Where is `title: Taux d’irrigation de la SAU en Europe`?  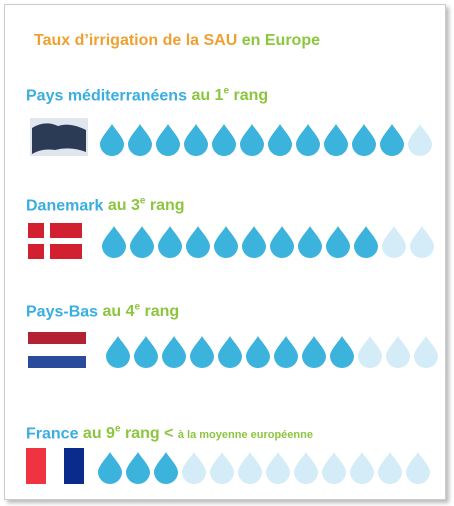
title: Taux d’irrigation de la SAU en Europe is located at coordinates (177, 41).